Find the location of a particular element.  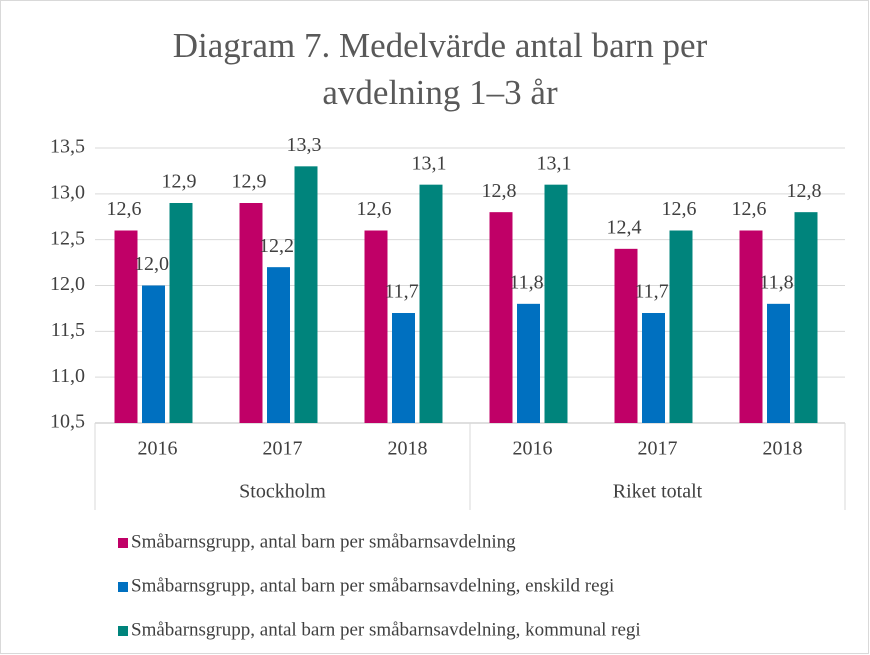

y-tick-label: 11,0 is located at coordinates (68, 376).